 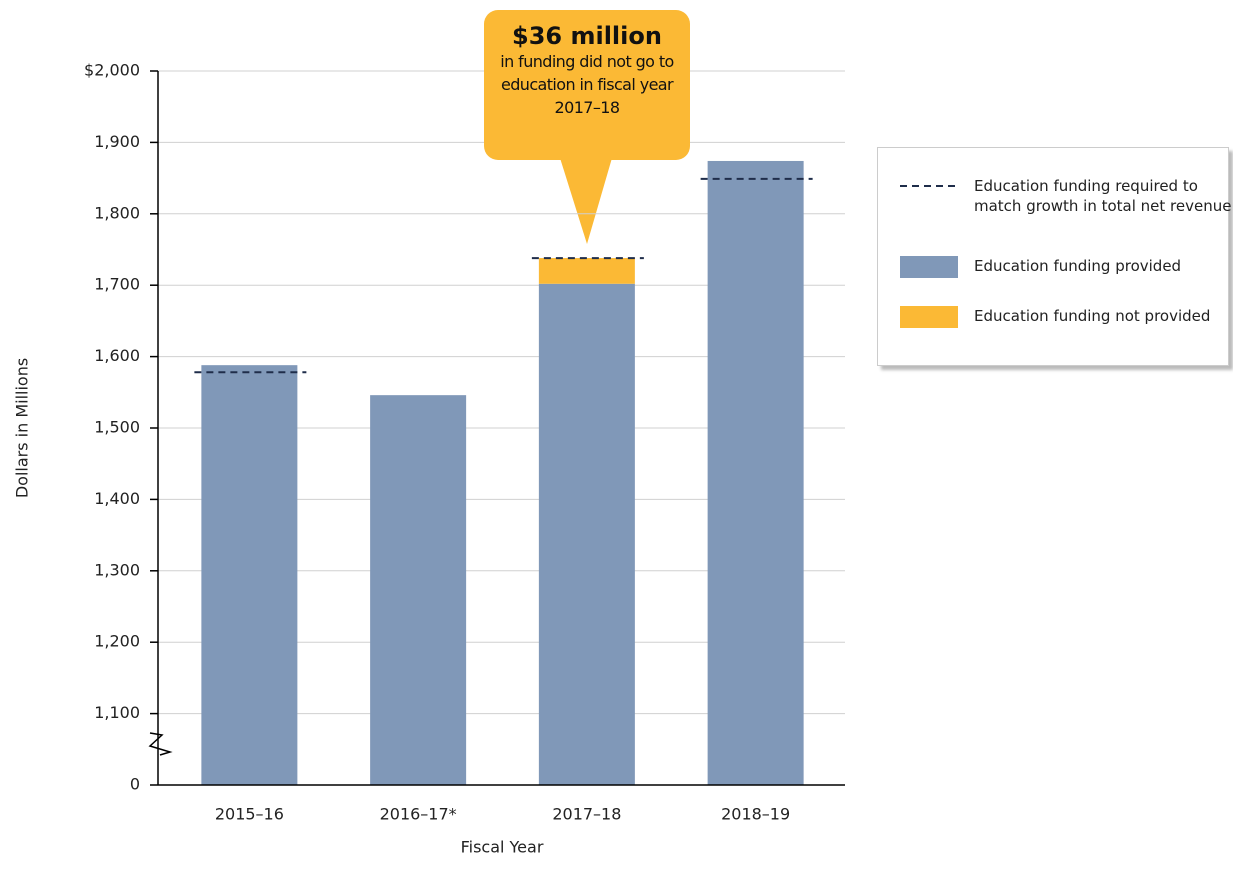 I want to click on y-tick-label: 1,200, so click(x=117, y=641).